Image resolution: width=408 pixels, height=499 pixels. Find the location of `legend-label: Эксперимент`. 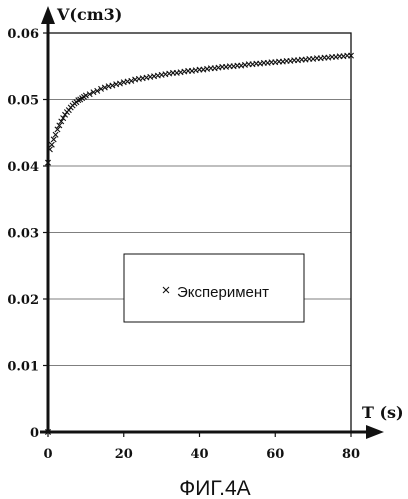

legend-label: Эксперимент is located at coordinates (223, 292).